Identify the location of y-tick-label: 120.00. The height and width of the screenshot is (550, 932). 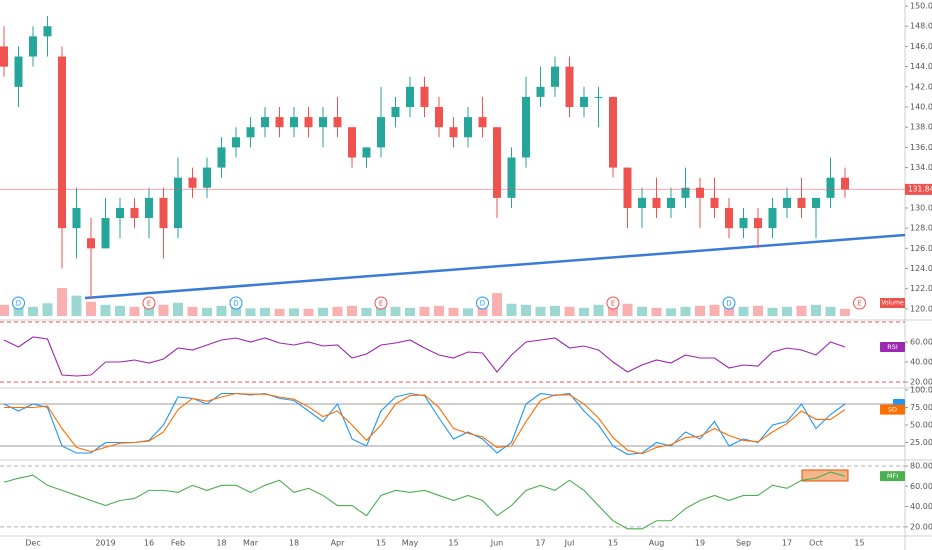
(921, 308).